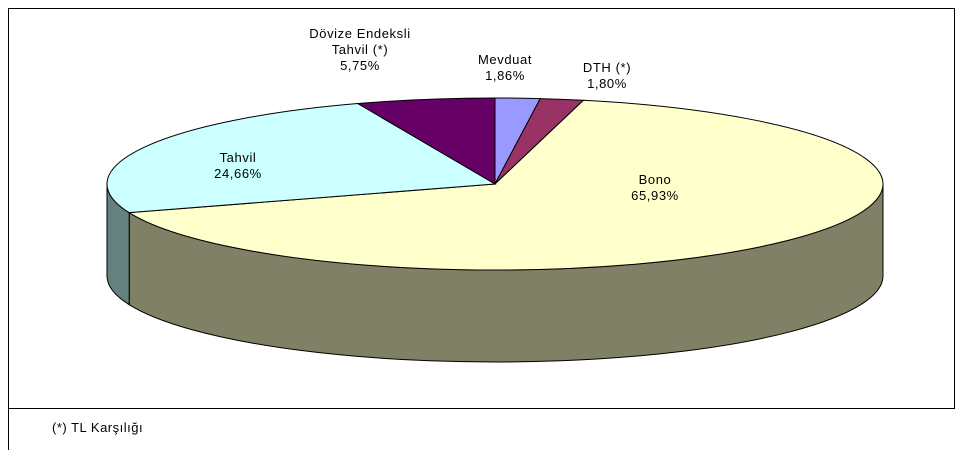 The height and width of the screenshot is (450, 963). Describe the element at coordinates (360, 65) in the screenshot. I see `value-label: 5,75%` at that location.